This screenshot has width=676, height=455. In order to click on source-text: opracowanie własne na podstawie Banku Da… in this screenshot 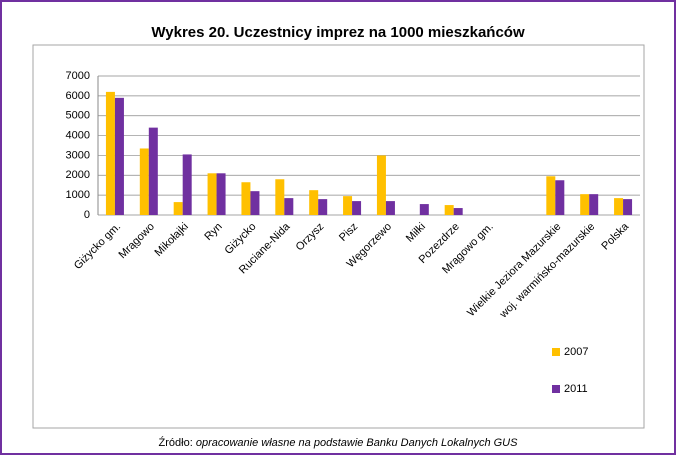, I will do `click(357, 443)`.